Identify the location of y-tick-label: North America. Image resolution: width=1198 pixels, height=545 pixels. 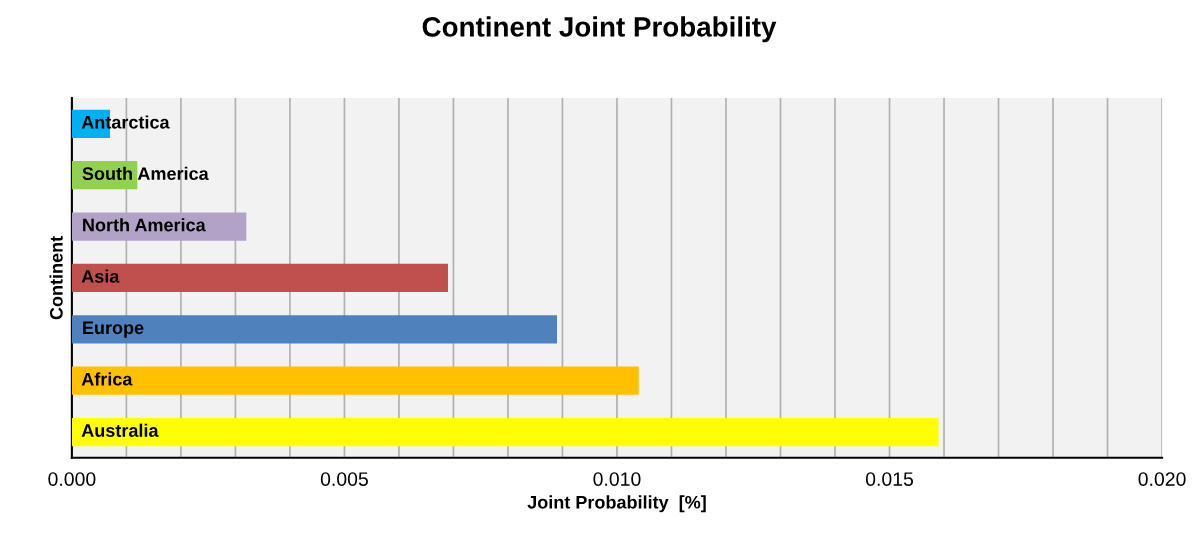
(144, 225).